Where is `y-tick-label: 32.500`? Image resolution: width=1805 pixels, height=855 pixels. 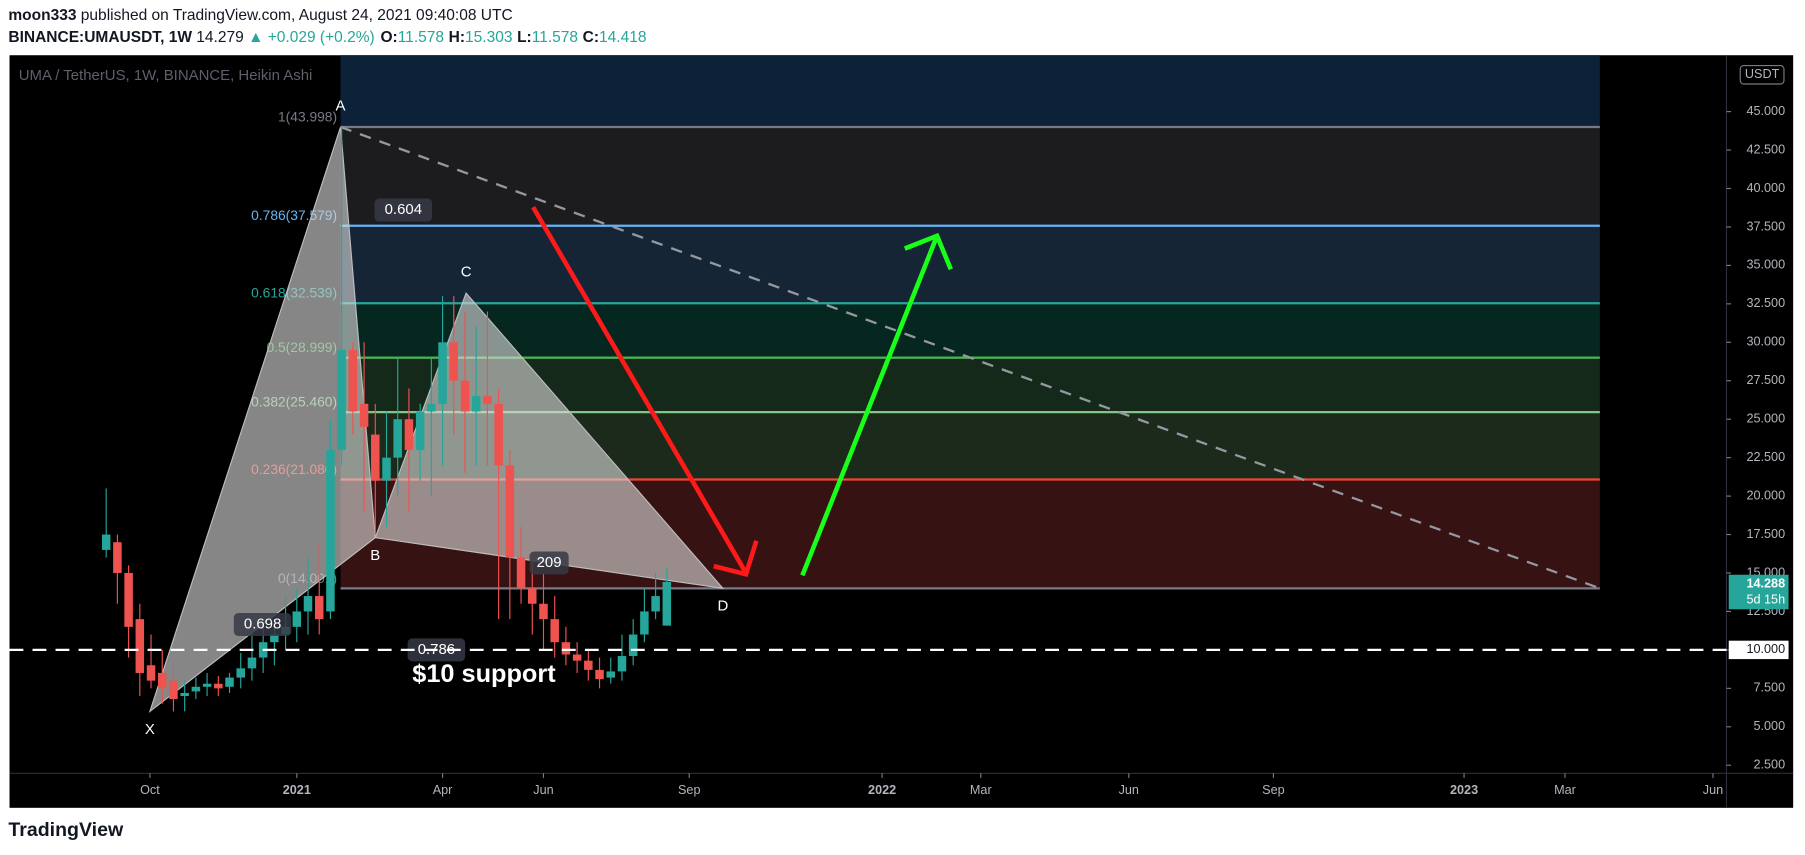 y-tick-label: 32.500 is located at coordinates (1765, 303).